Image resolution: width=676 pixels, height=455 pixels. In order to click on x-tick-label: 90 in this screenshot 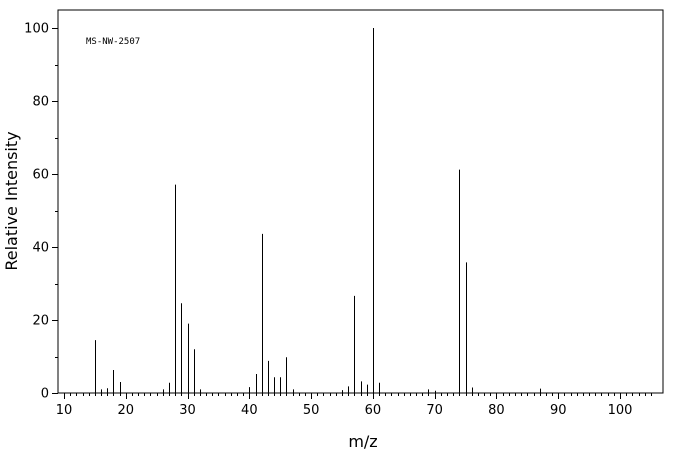, I will do `click(558, 410)`.